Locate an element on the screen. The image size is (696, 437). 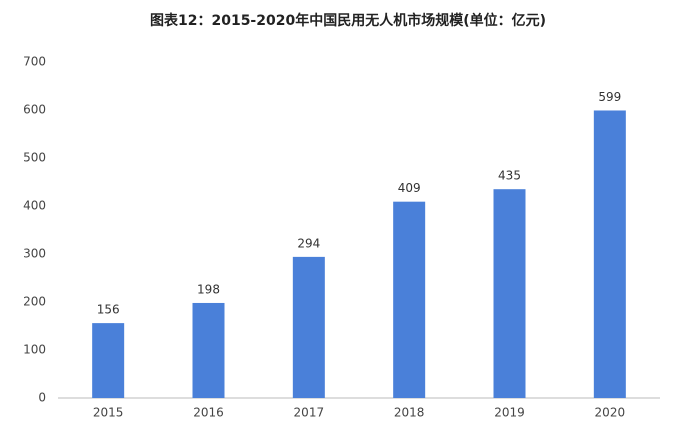
x-tick-label: 2020 is located at coordinates (610, 413).